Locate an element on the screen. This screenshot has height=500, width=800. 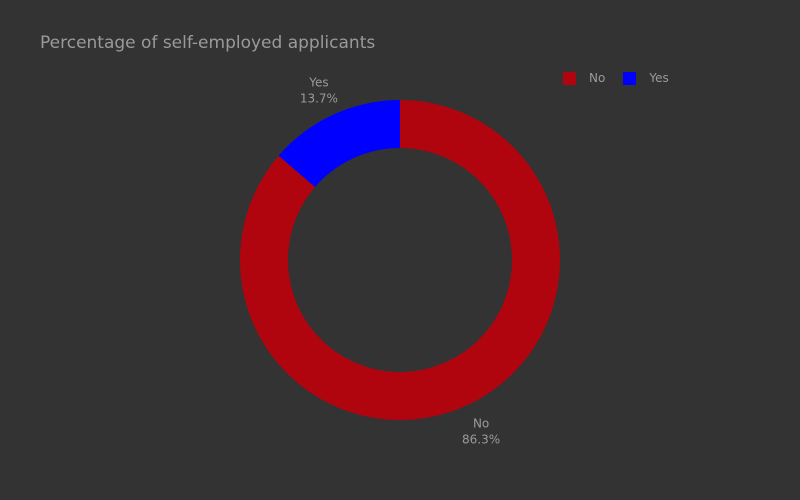
legend-item-no: No is located at coordinates (584, 78).